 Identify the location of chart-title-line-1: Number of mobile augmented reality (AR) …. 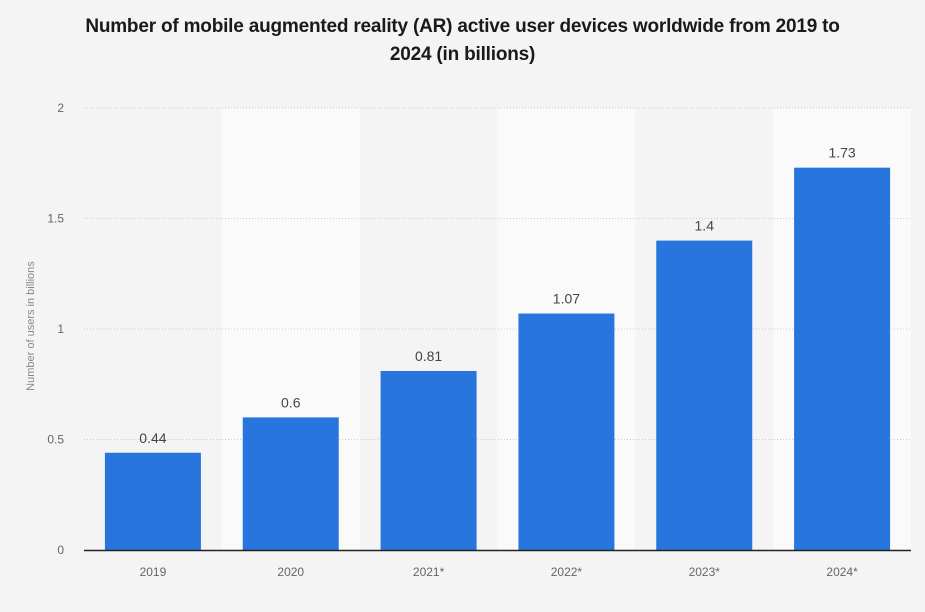
(462, 26).